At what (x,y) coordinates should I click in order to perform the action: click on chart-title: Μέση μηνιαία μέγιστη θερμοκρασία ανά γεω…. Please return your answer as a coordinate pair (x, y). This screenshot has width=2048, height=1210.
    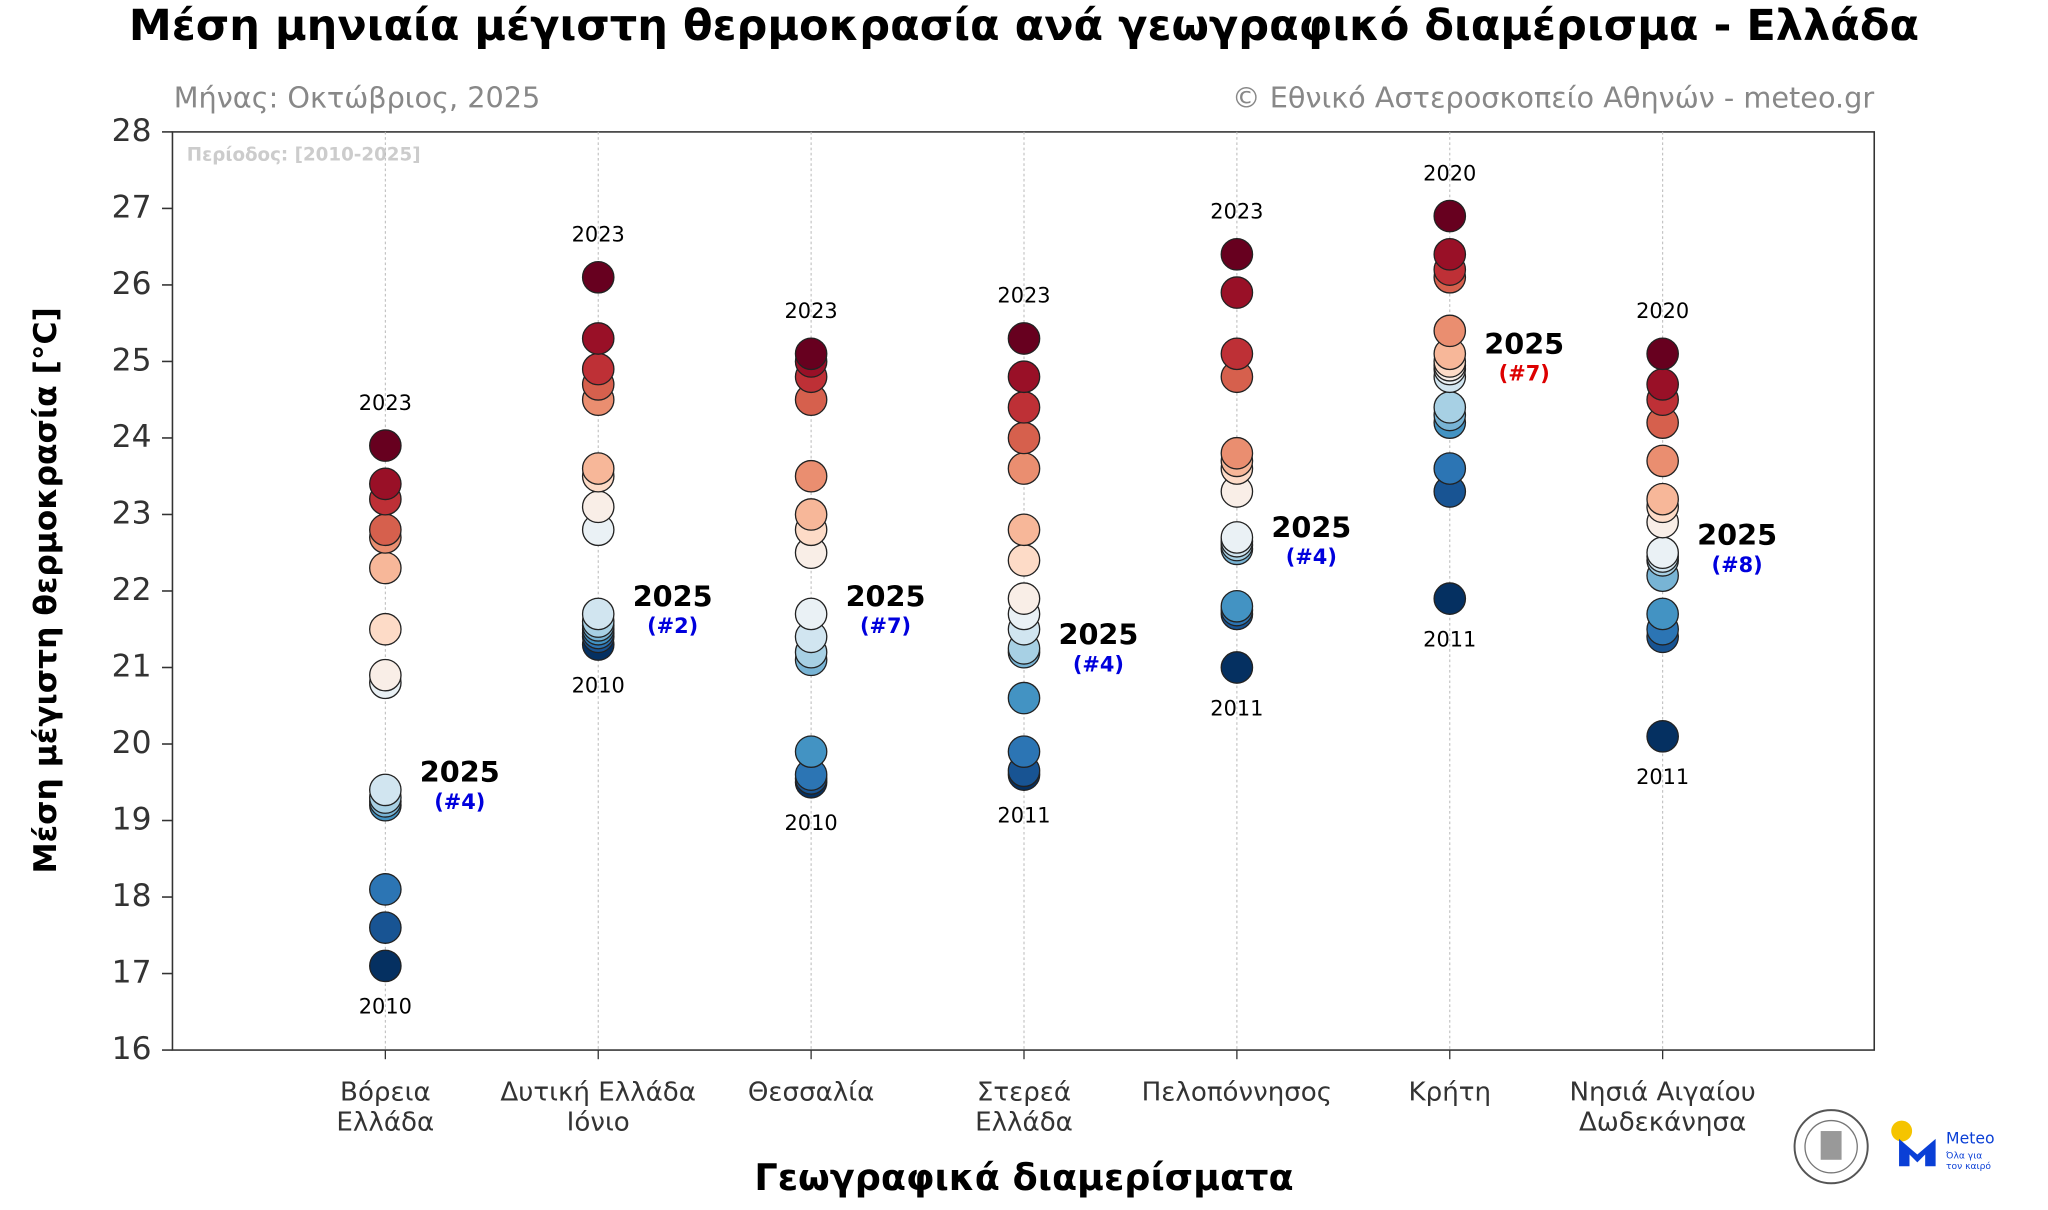
    Looking at the image, I should click on (1024, 26).